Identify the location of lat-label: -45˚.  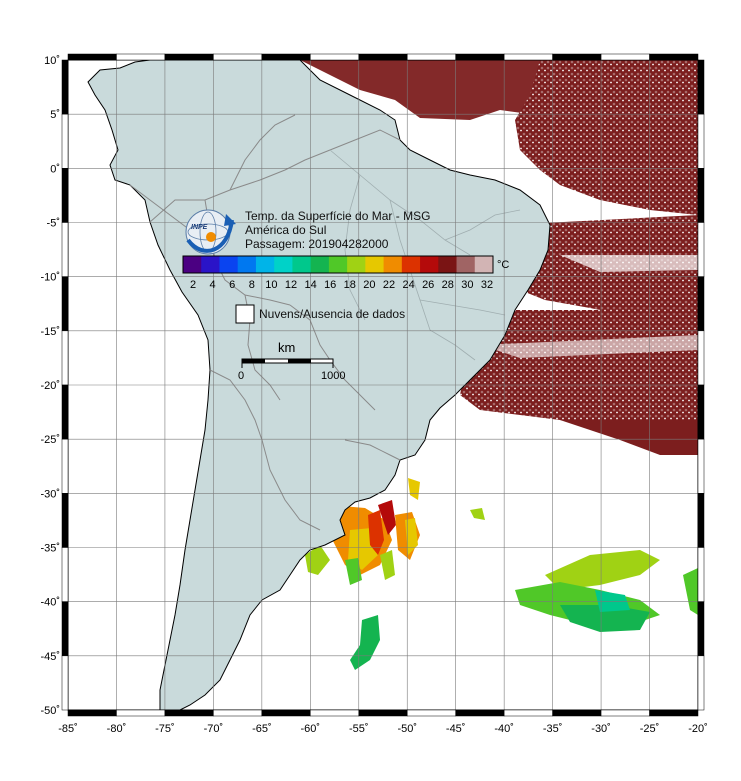
(50, 657).